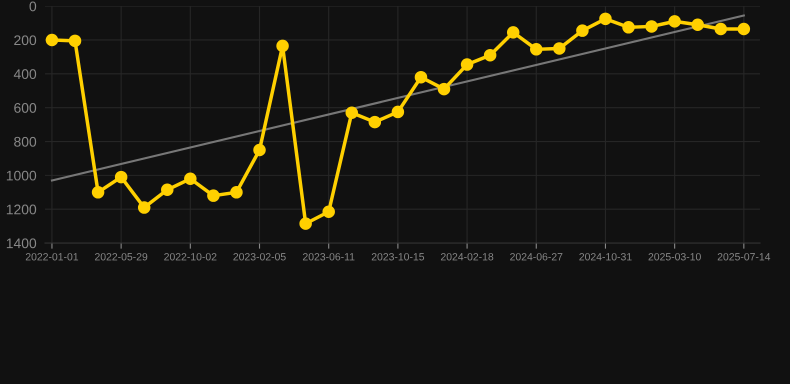  I want to click on y-tick-label: 0, so click(33, 6).